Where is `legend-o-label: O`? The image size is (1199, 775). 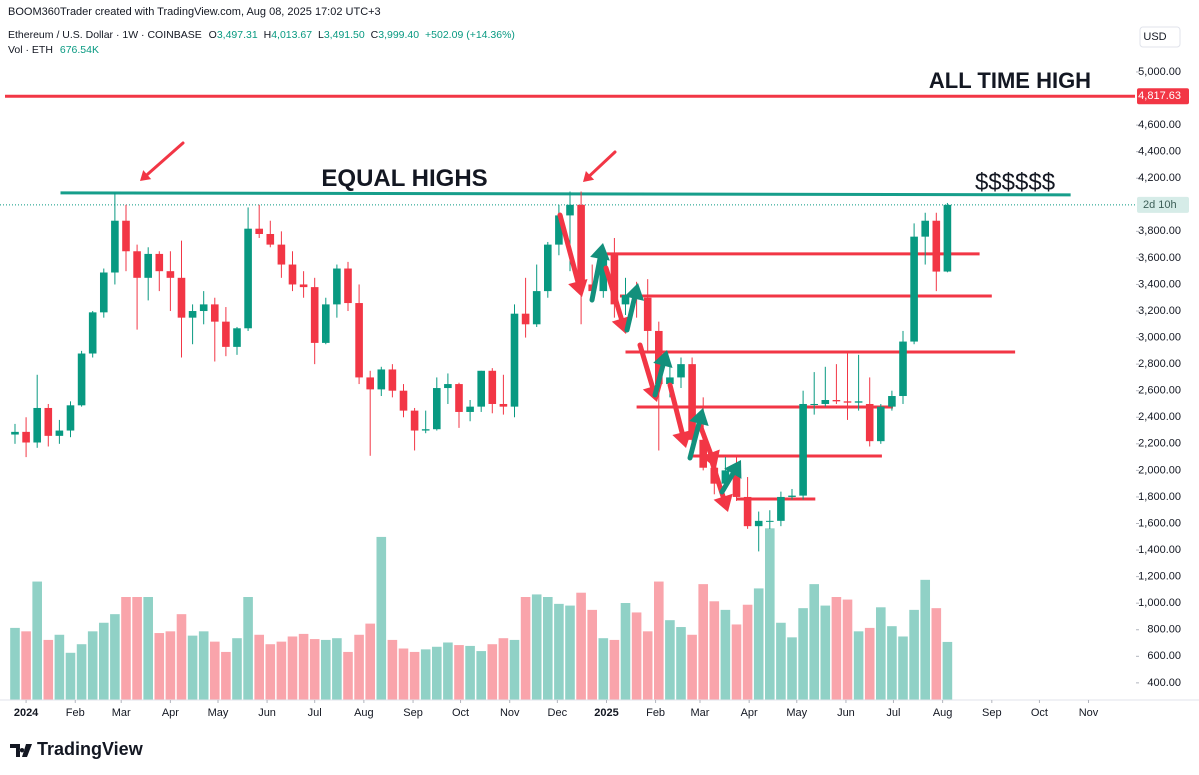
legend-o-label: O is located at coordinates (213, 35).